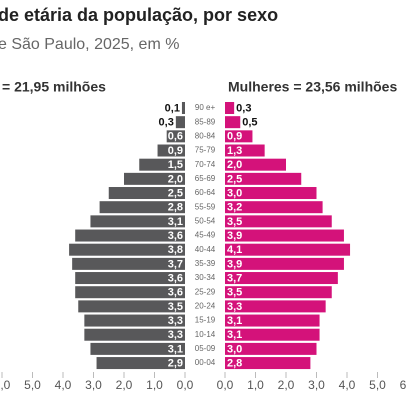  Describe the element at coordinates (205, 277) in the screenshot. I see `age-label: 30-34` at that location.